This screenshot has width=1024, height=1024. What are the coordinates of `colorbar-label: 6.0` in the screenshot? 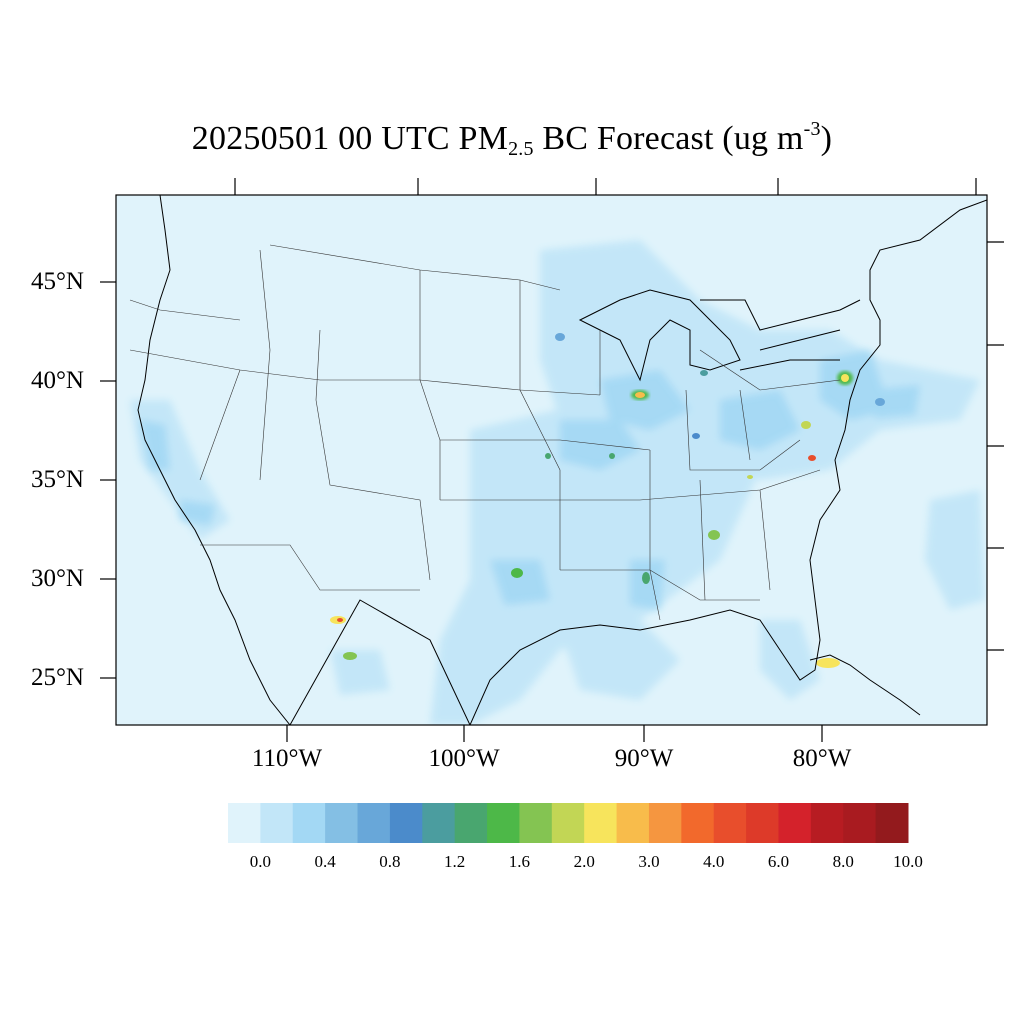 It's located at (778, 861).